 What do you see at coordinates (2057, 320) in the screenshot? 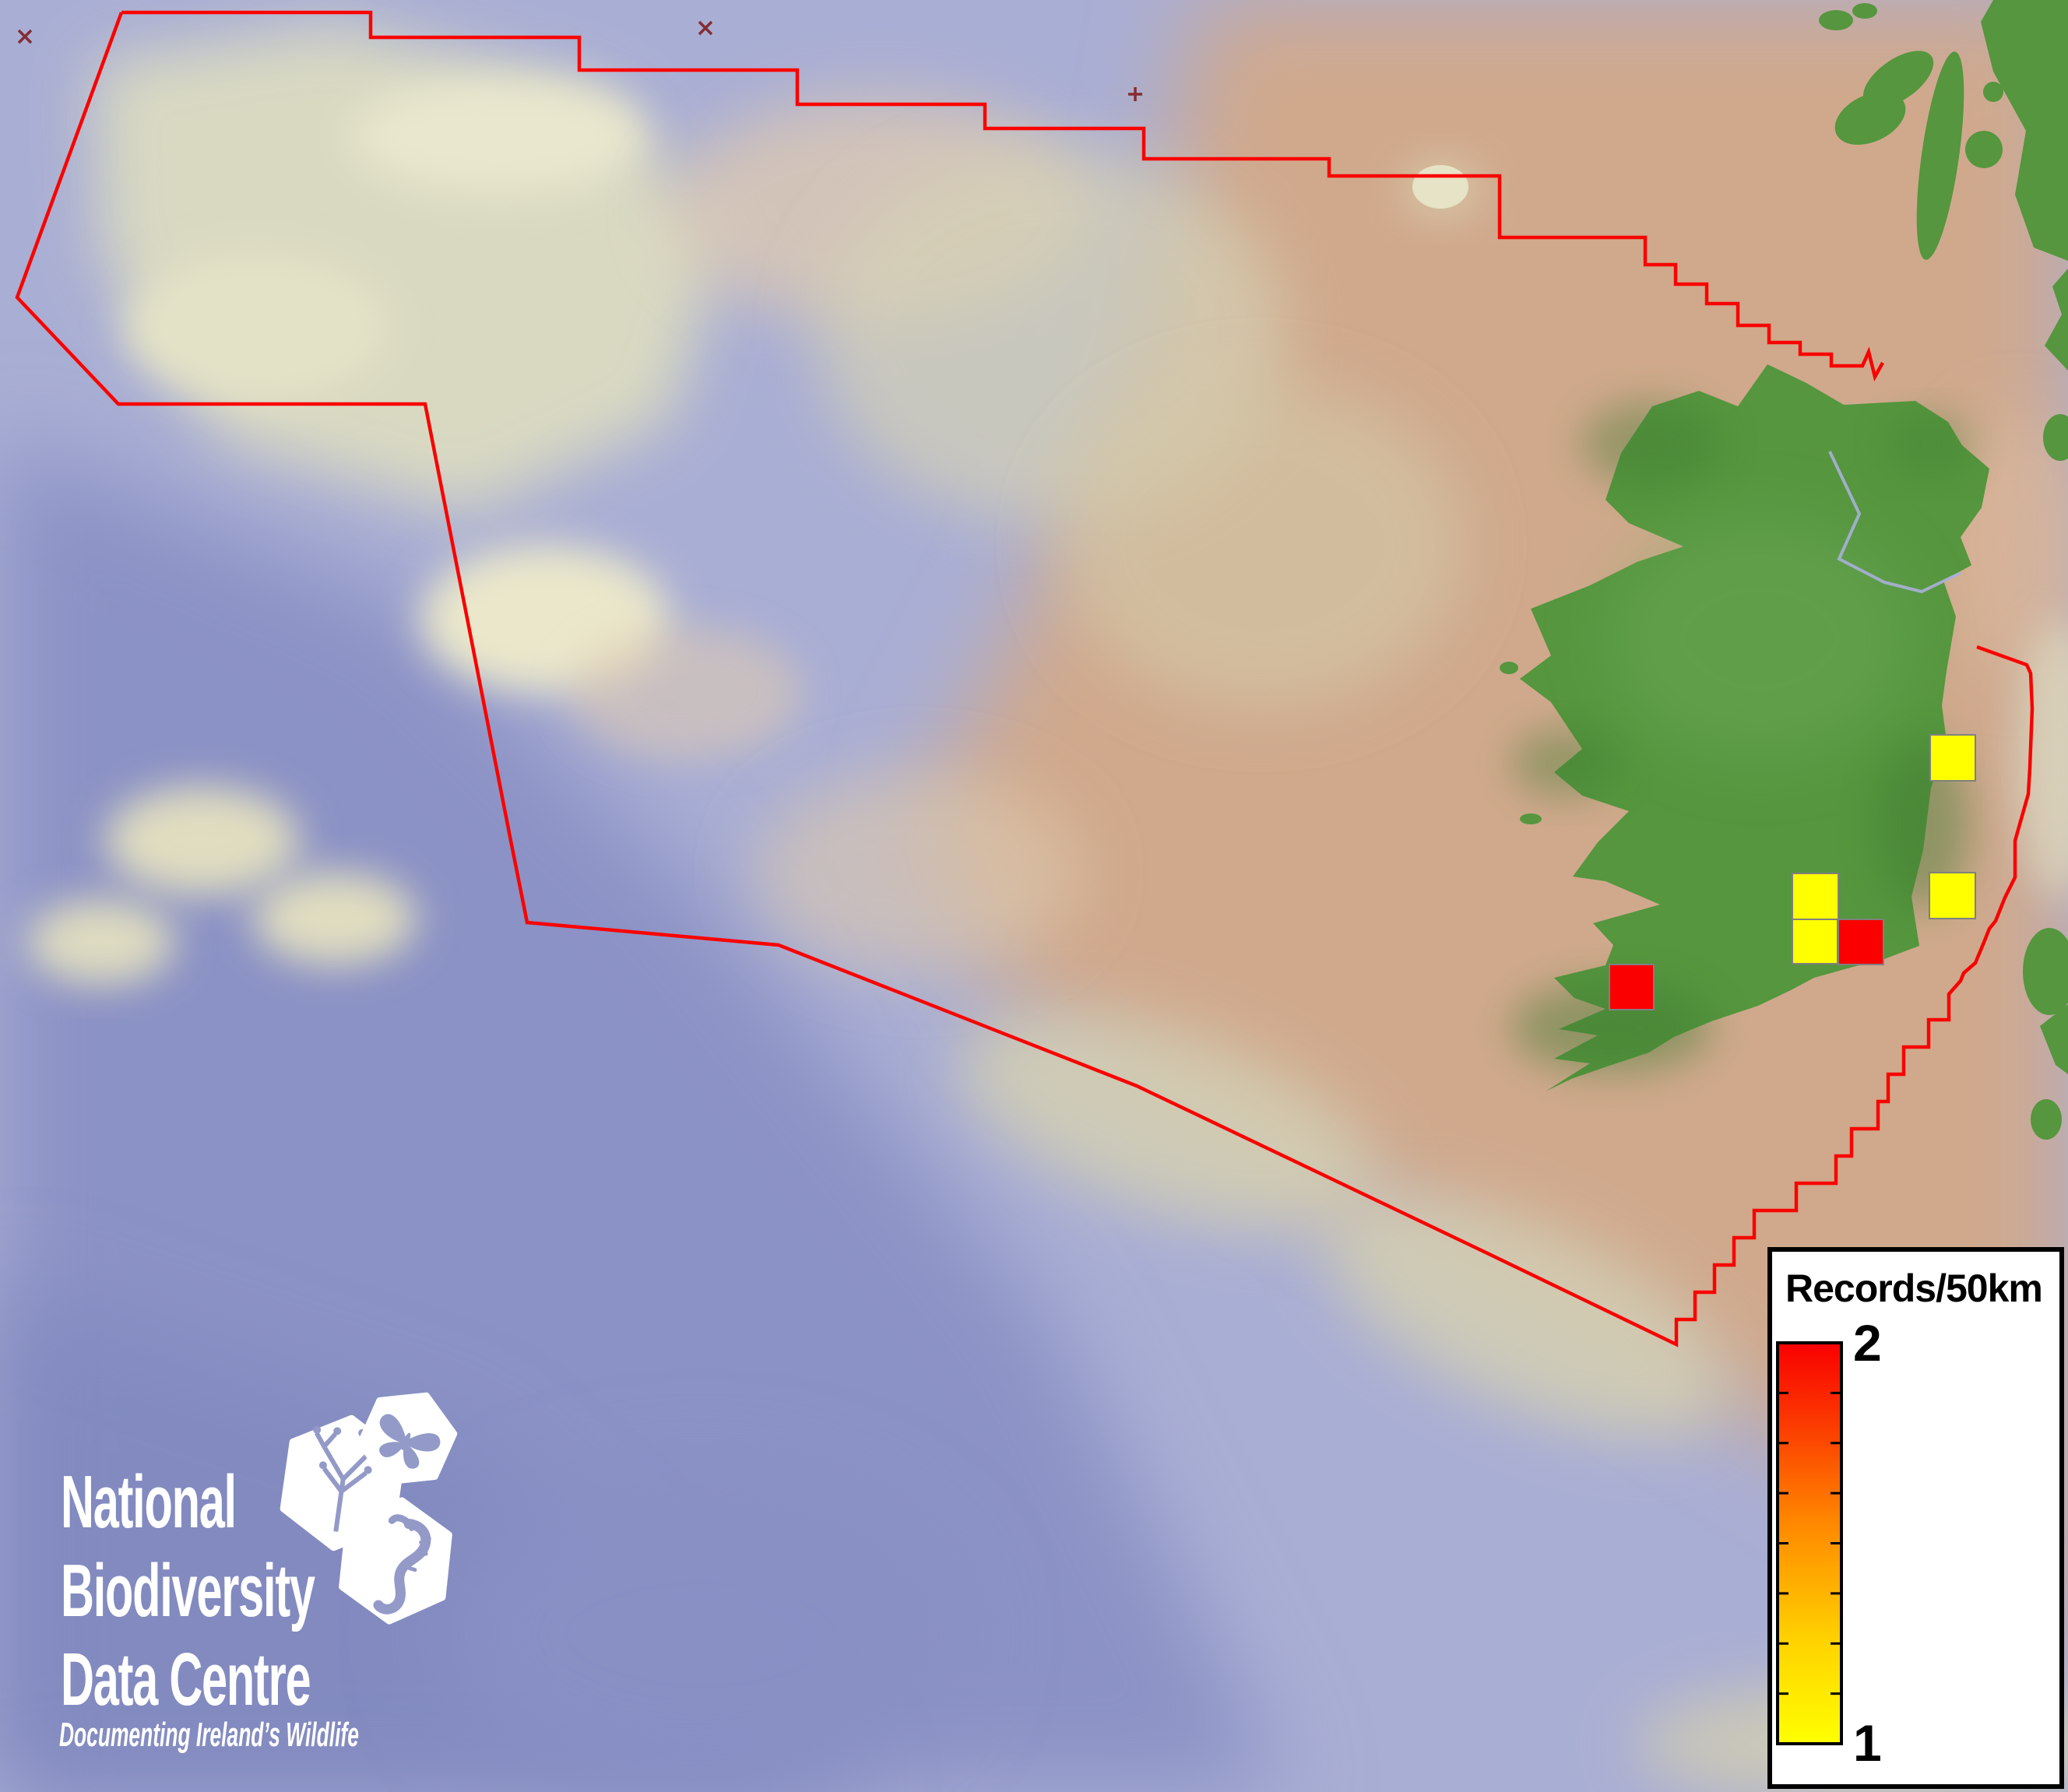
I see `galloway-coast` at bounding box center [2057, 320].